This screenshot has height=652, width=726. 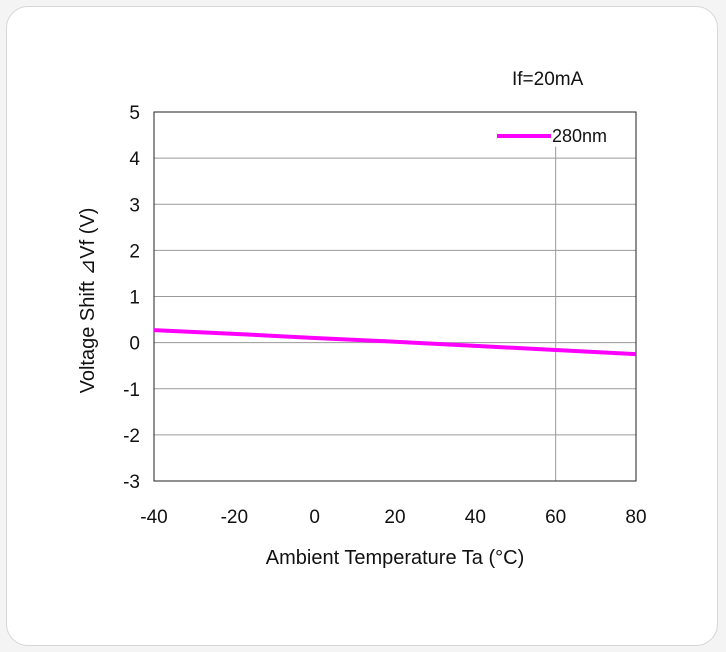 What do you see at coordinates (475, 517) in the screenshot?
I see `x-tick-label: 40` at bounding box center [475, 517].